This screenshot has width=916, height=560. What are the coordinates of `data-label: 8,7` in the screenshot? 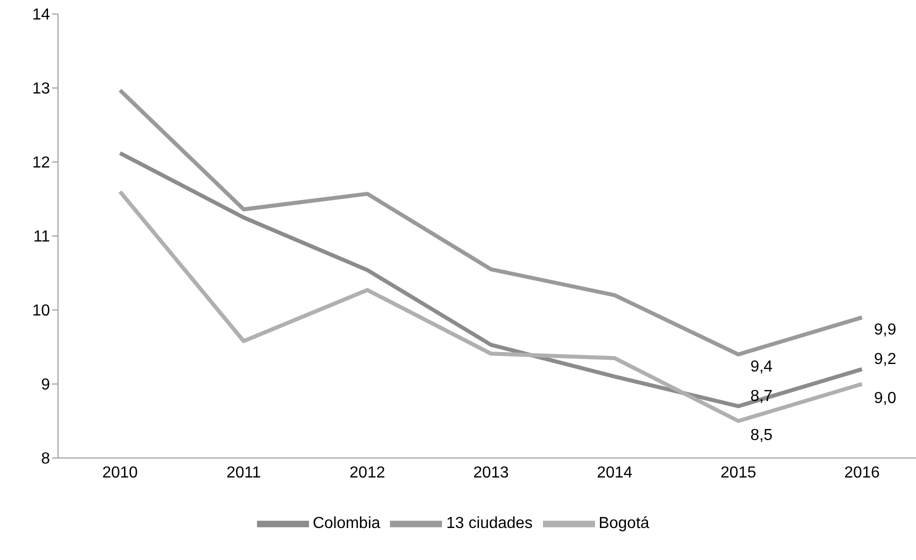 It's located at (761, 397).